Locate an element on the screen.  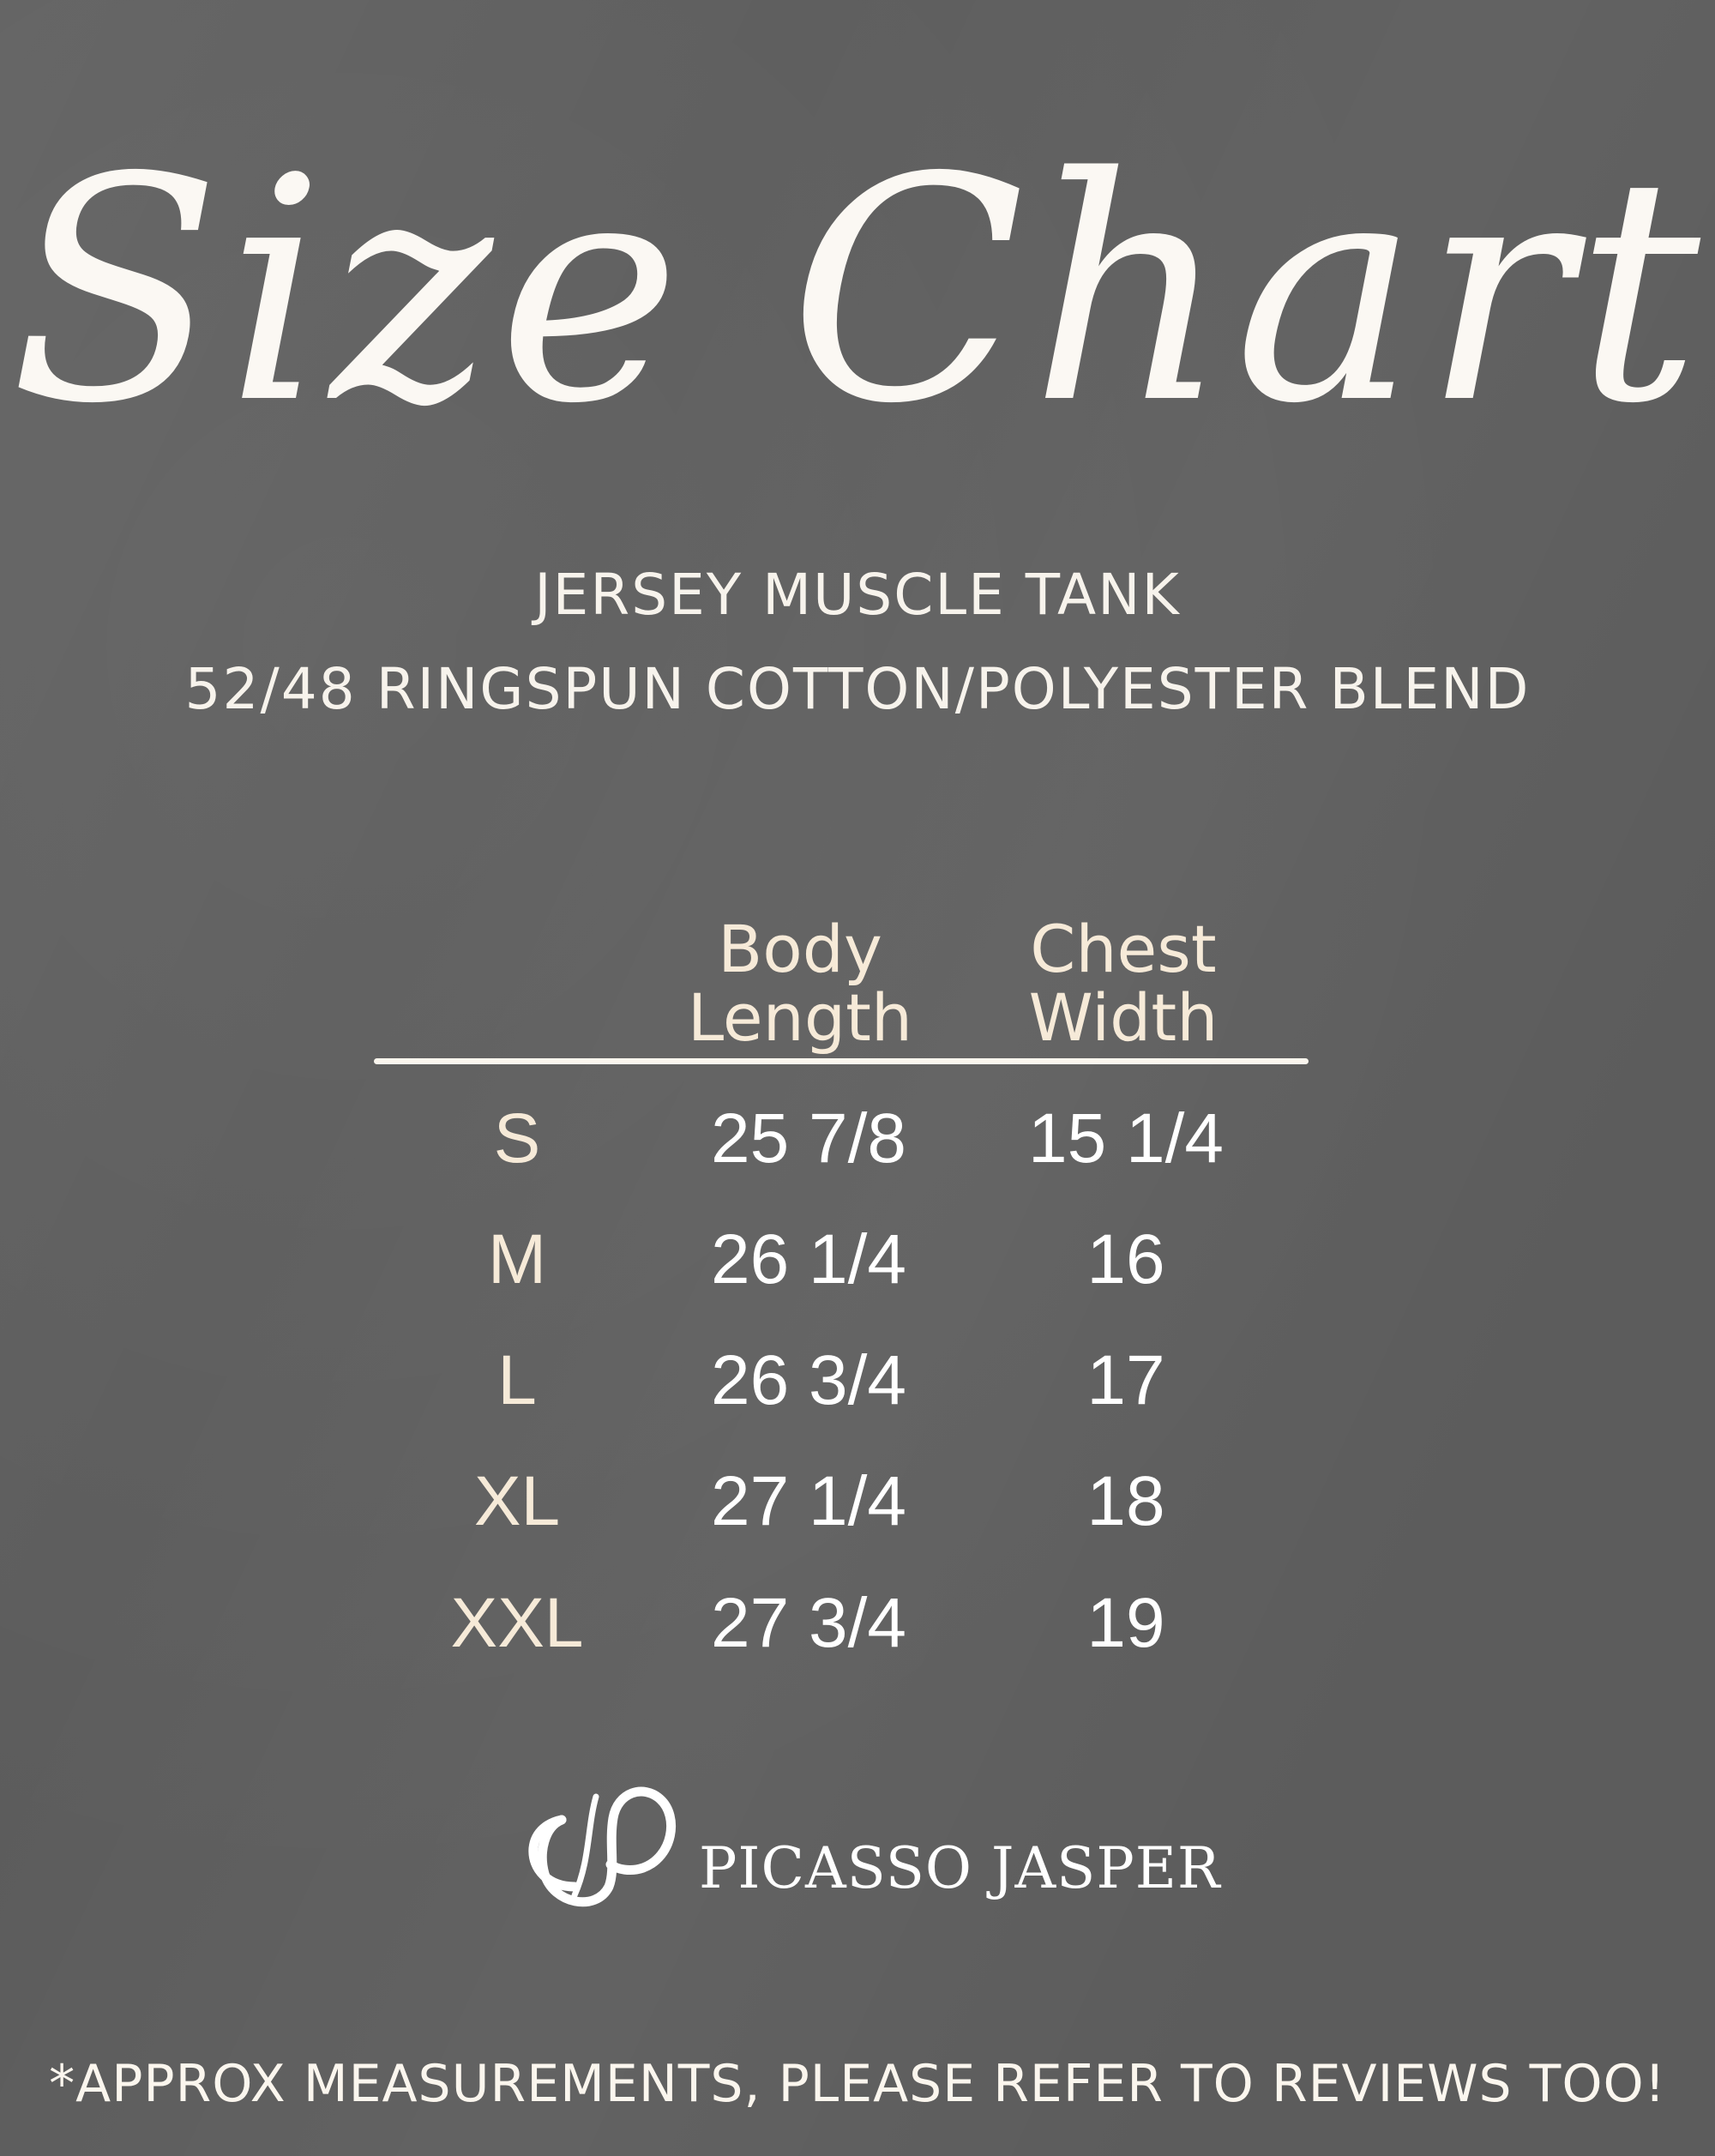
brand-name: PICASSO JASPER is located at coordinates (960, 1868).